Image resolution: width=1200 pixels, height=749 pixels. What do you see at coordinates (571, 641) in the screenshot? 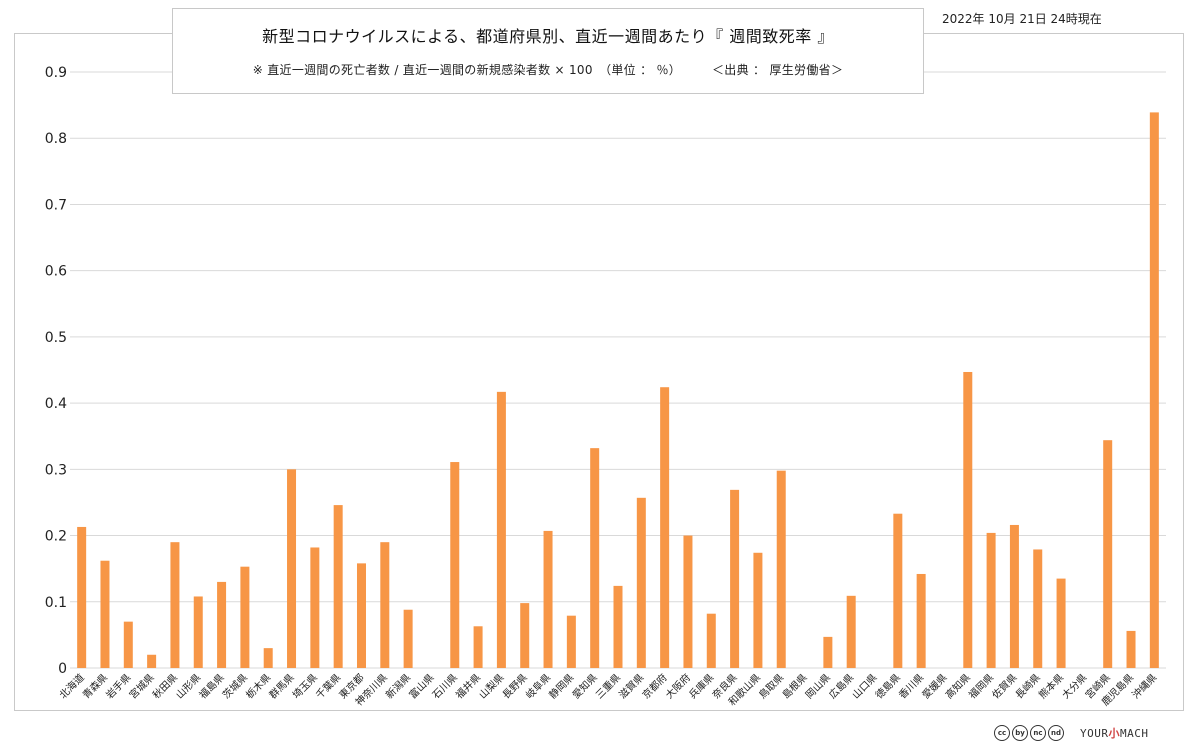
I see `bar-静岡県` at bounding box center [571, 641].